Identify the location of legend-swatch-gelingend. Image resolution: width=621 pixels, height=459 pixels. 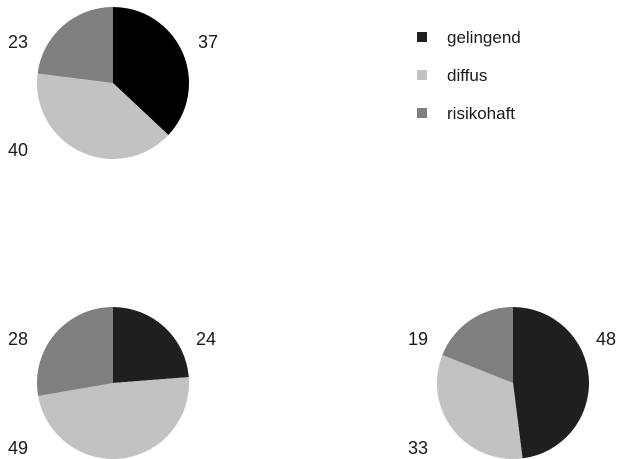
(422, 37).